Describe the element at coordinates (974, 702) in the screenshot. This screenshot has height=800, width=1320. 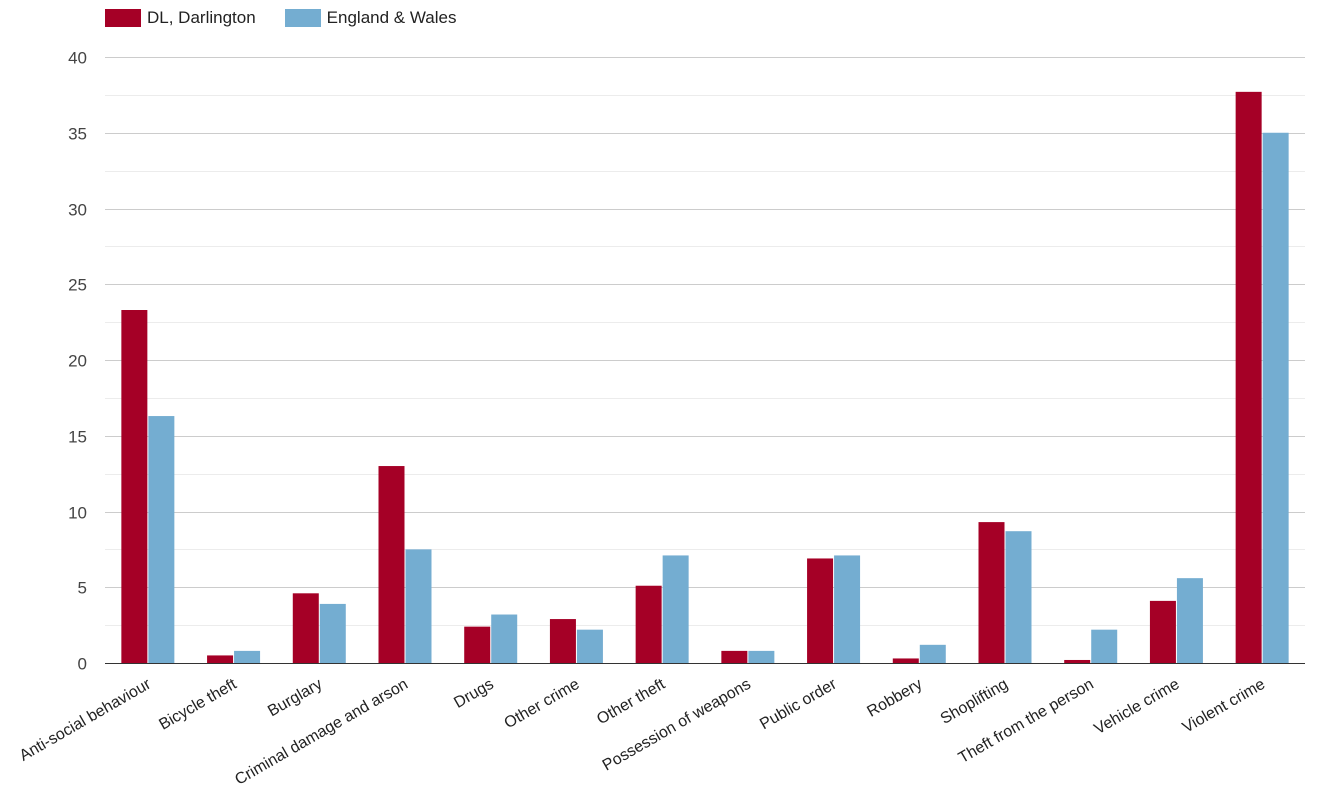
I see `x-tick-label: Shoplifting` at that location.